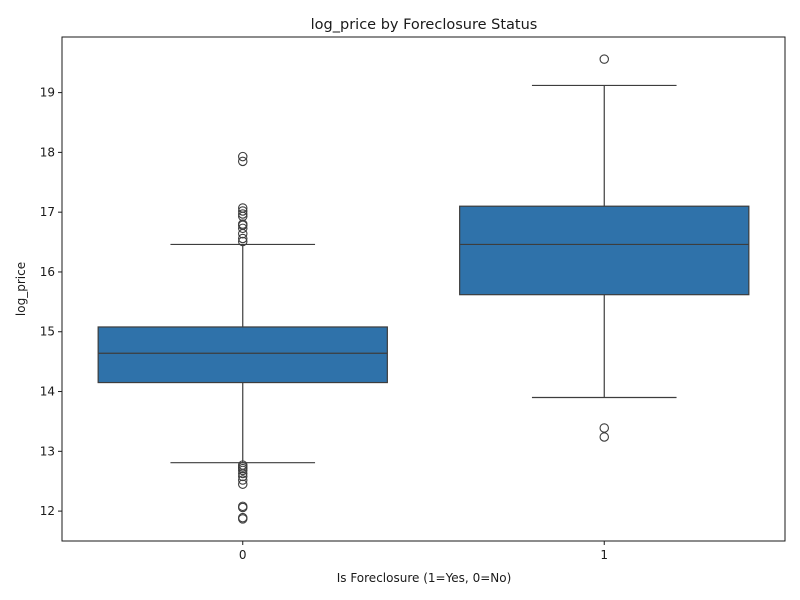 This screenshot has height=600, width=800. Describe the element at coordinates (47, 511) in the screenshot. I see `y-tick-label: 12` at that location.